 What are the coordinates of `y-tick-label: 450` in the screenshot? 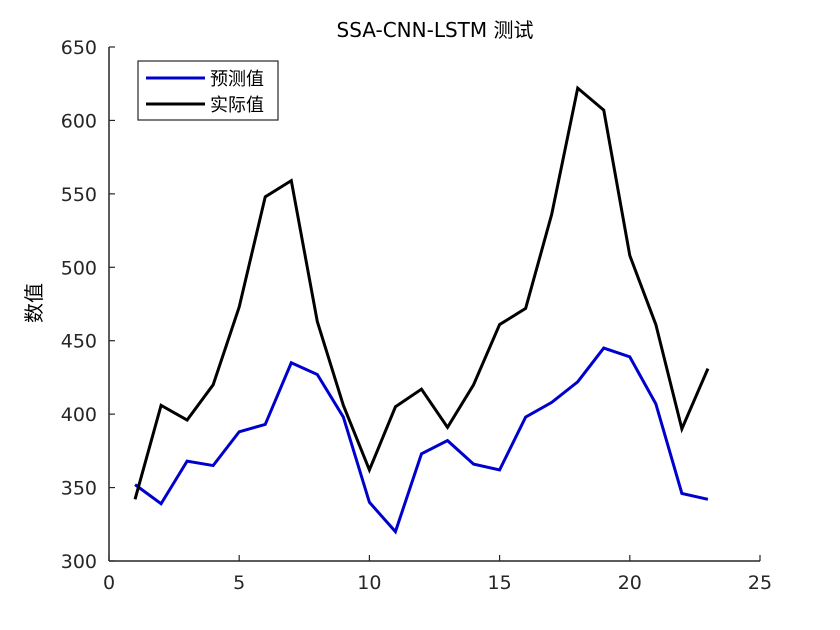 It's located at (79, 342).